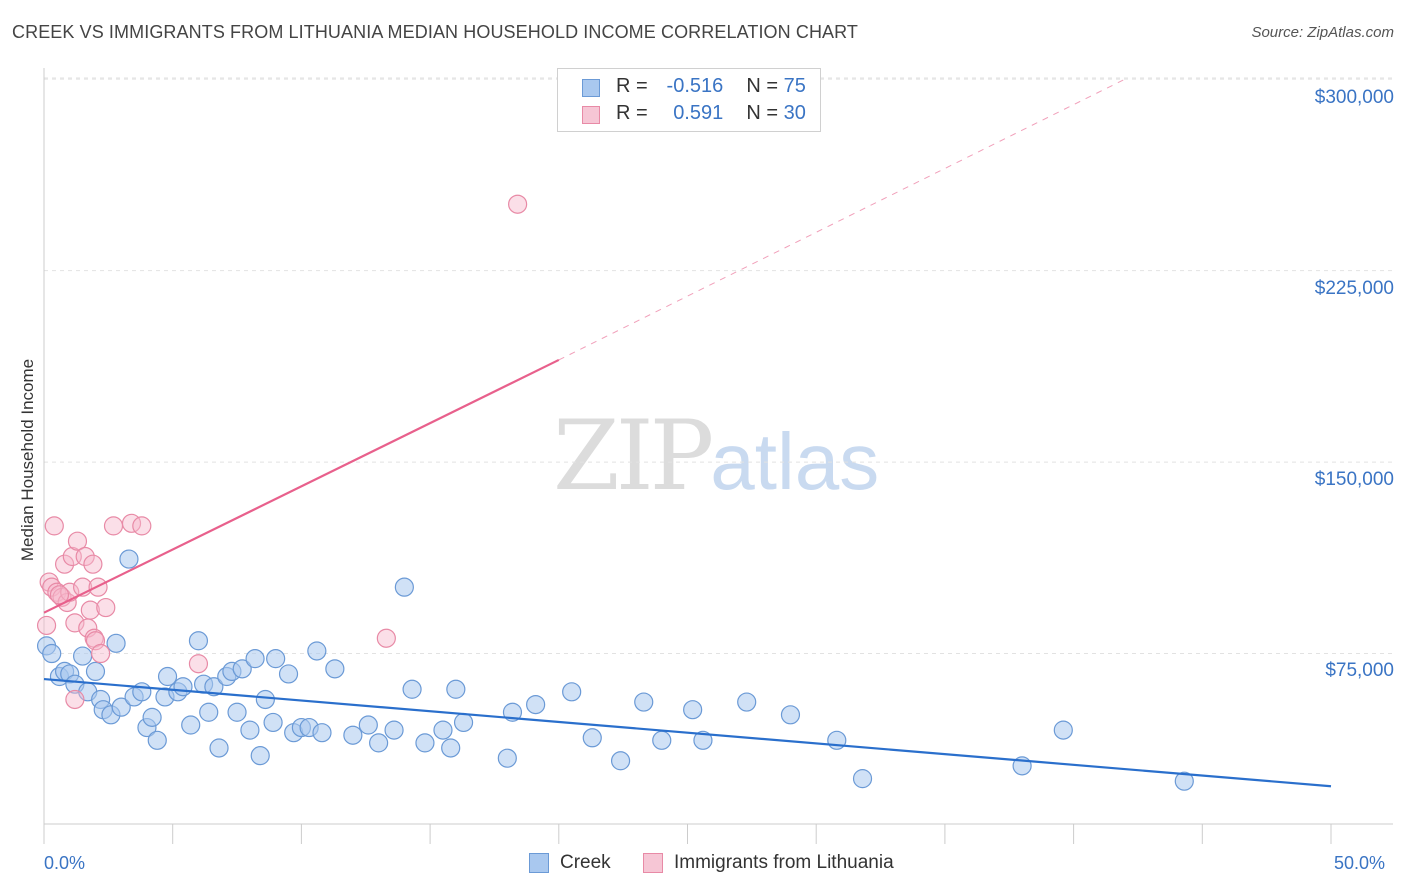  Describe the element at coordinates (794, 86) in the screenshot. I see `legend-n-value: 75` at that location.